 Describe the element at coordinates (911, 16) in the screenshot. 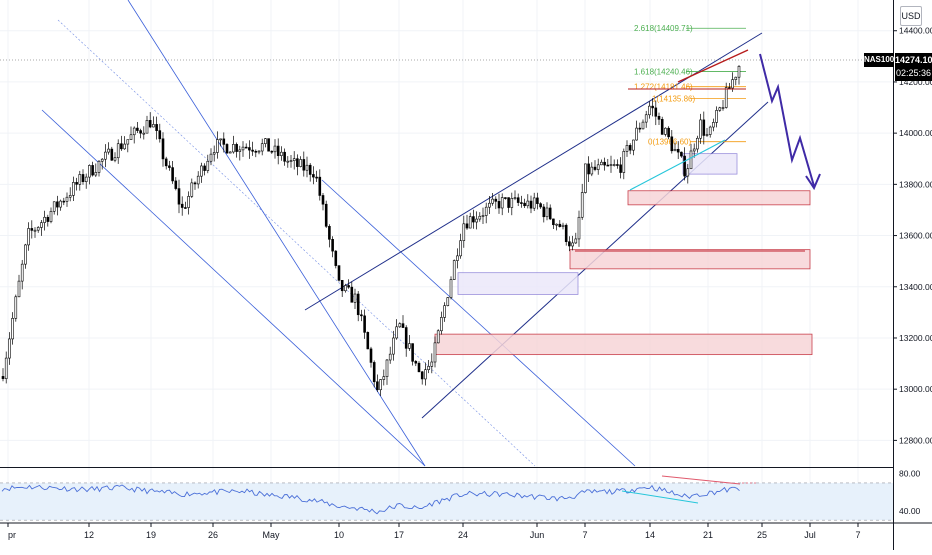

I see `currency-badge: USD` at that location.